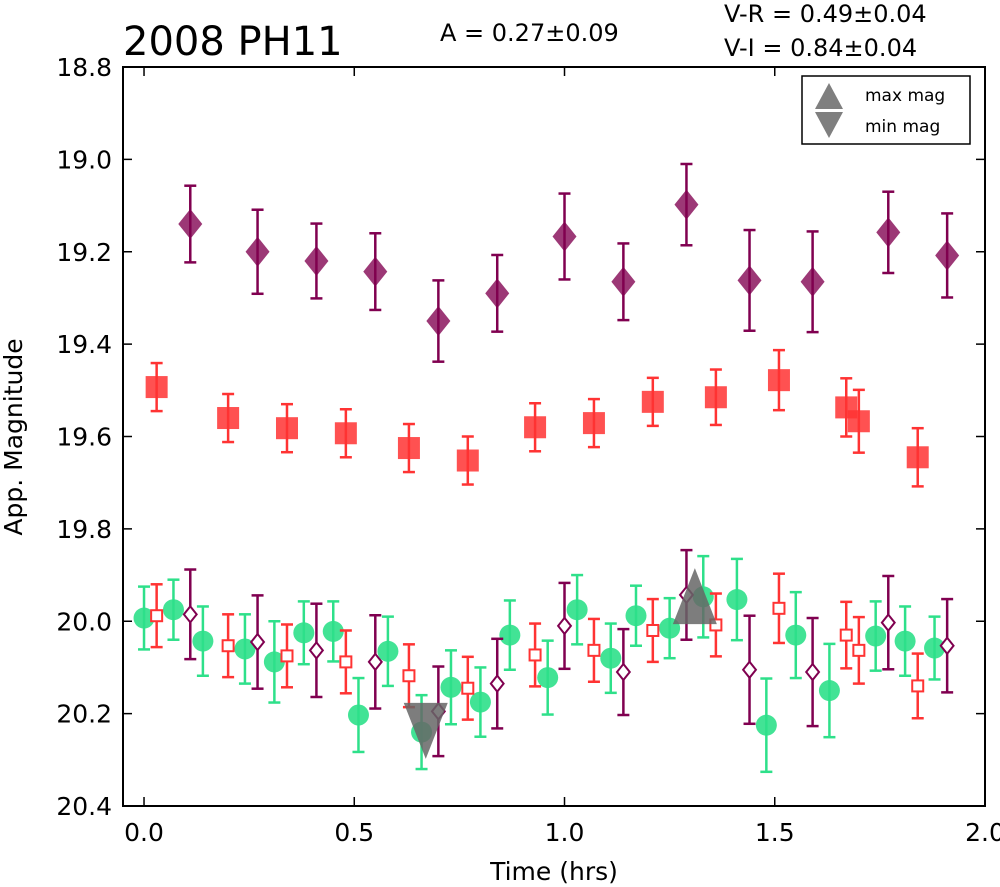 Image resolution: width=1000 pixels, height=887 pixels. Describe the element at coordinates (144, 832) in the screenshot. I see `x-tick-label: 0.0` at that location.